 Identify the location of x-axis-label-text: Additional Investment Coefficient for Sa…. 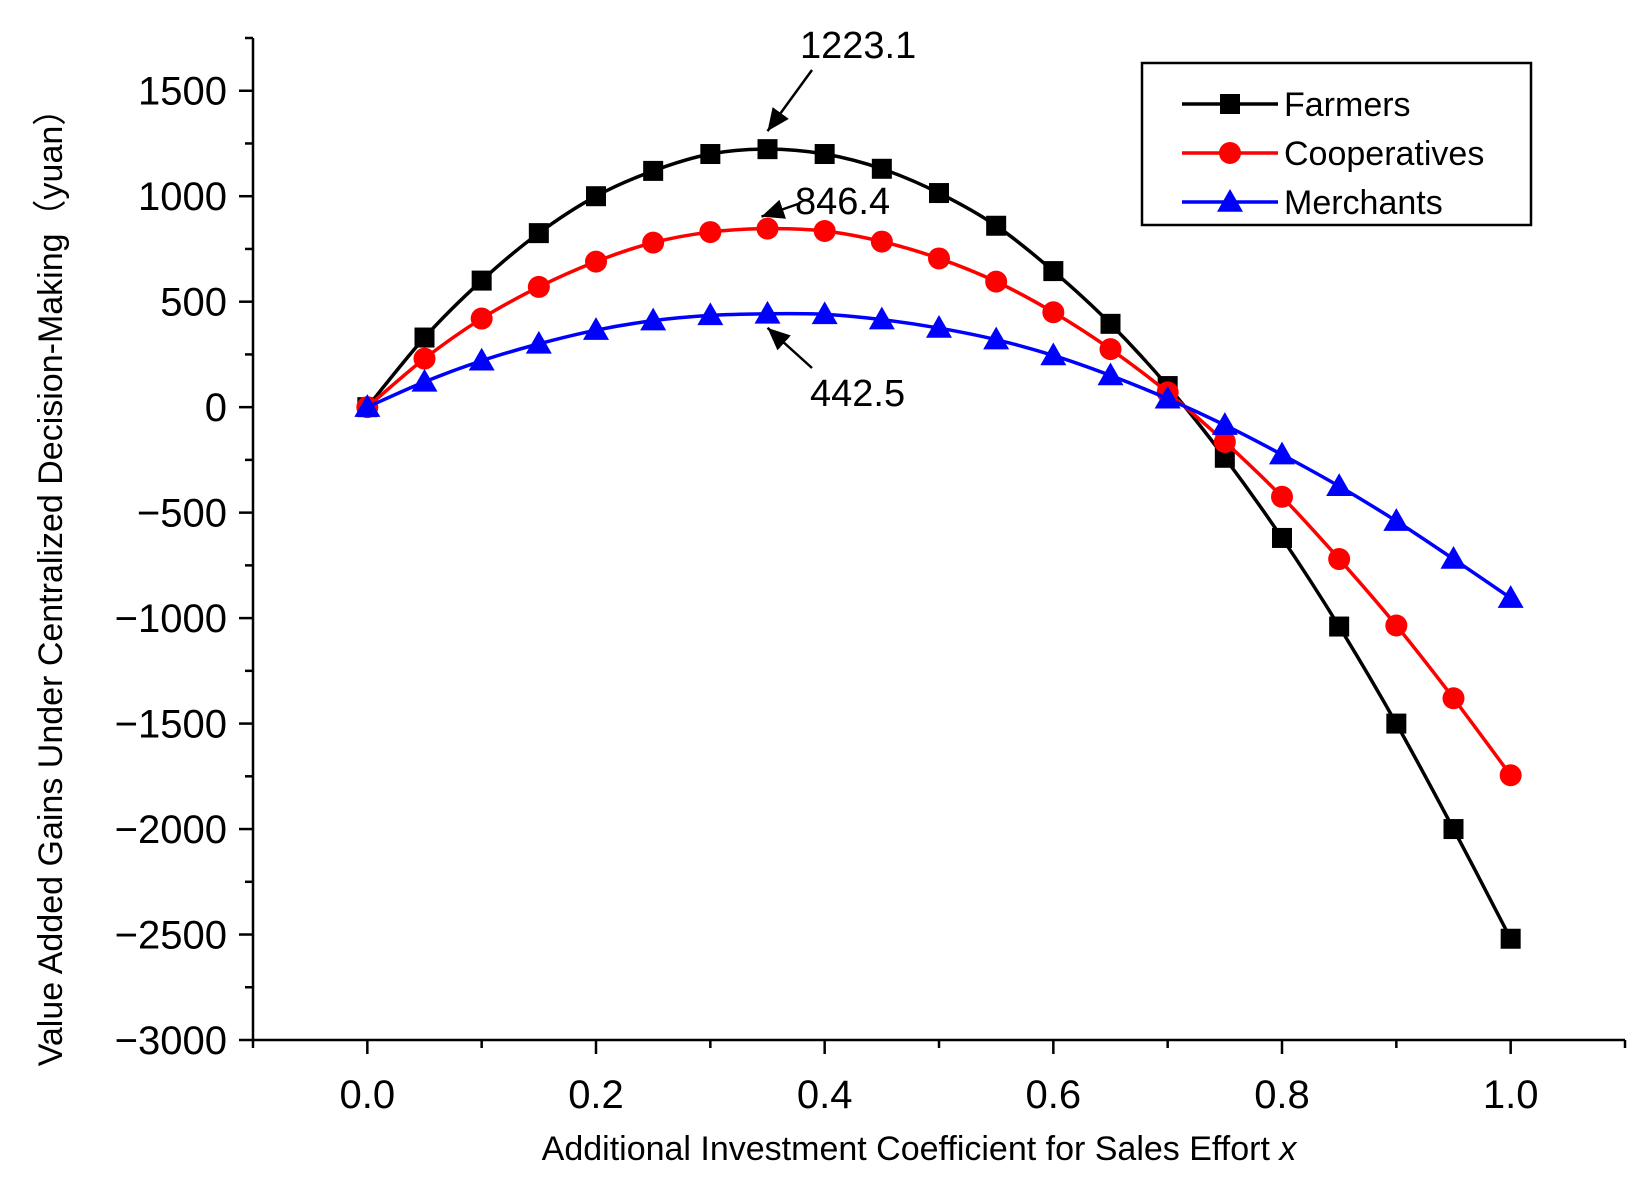
(911, 1149).